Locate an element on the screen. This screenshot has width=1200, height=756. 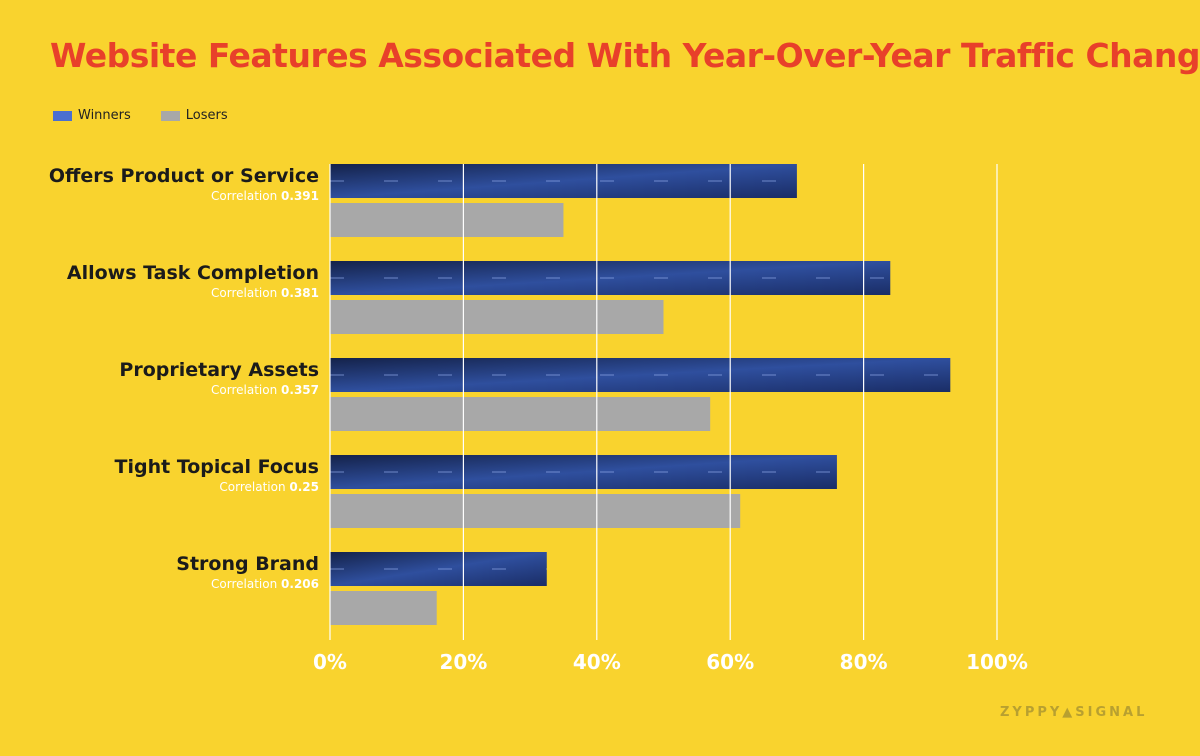
category-label: Allows Task Completion Correlation 0.381 is located at coordinates (193, 281).